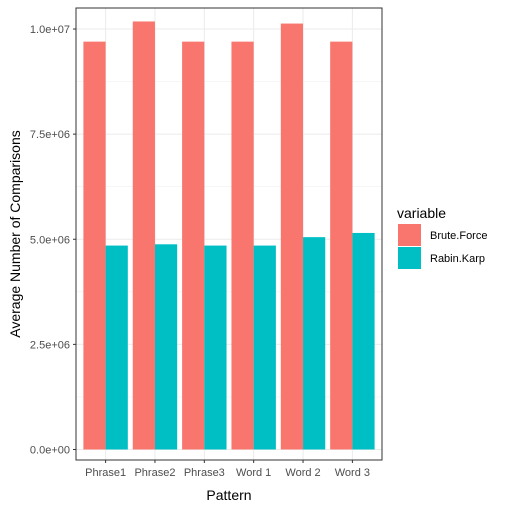  What do you see at coordinates (50, 240) in the screenshot?
I see `y-tick-label: 5.0e+06` at bounding box center [50, 240].